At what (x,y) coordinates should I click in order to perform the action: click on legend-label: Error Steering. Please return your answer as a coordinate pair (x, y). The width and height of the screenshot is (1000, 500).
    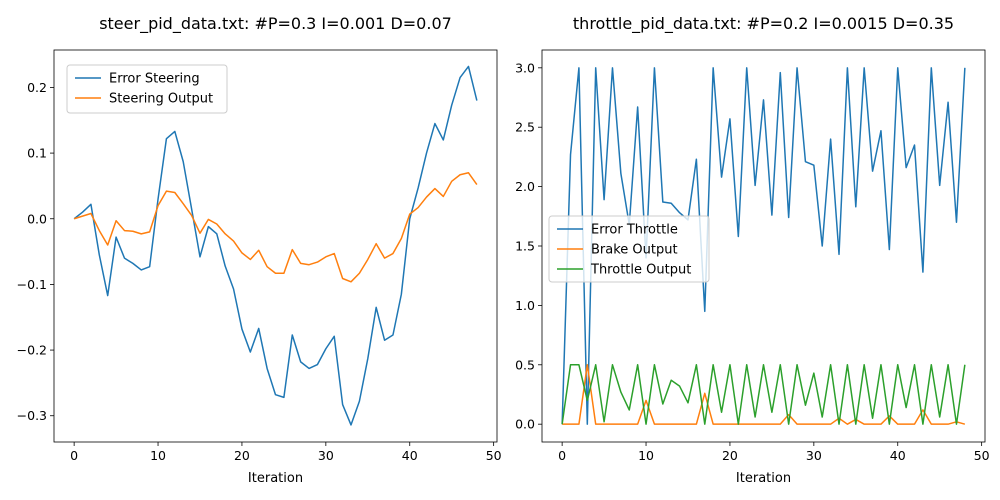
    Looking at the image, I should click on (154, 79).